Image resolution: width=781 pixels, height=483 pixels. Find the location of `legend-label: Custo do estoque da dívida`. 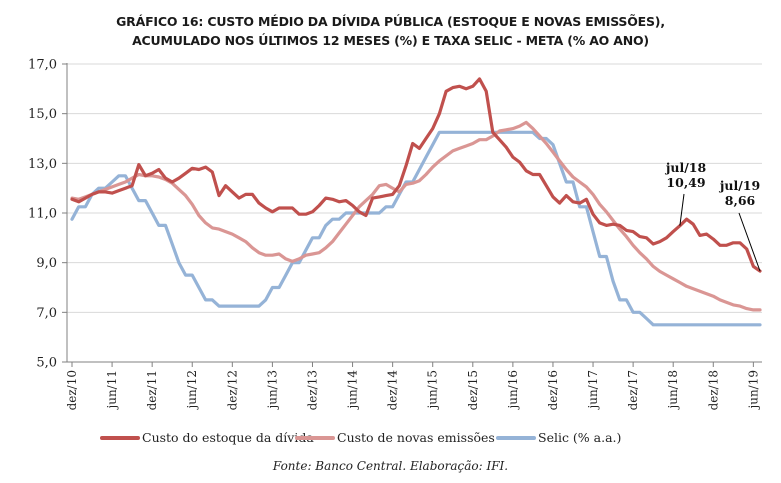

legend-label: Custo do estoque da dívida is located at coordinates (228, 437).